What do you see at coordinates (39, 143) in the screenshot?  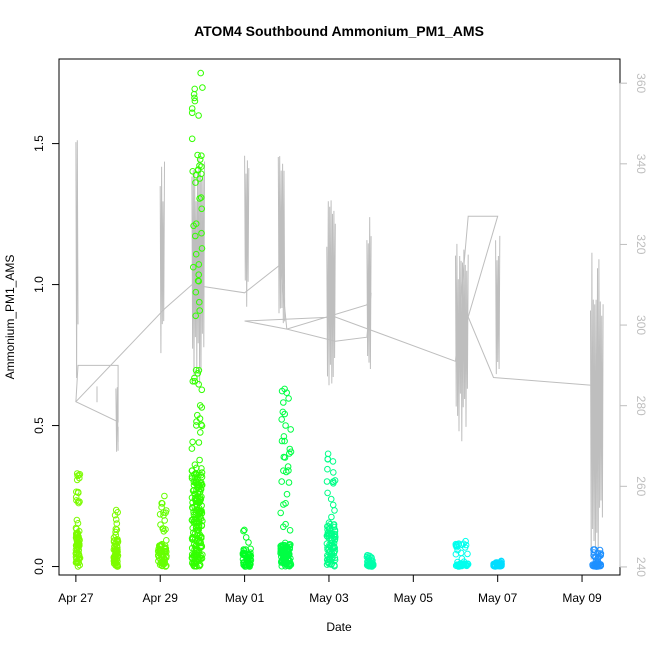 I see `y-tick-label: 1.5` at bounding box center [39, 143].